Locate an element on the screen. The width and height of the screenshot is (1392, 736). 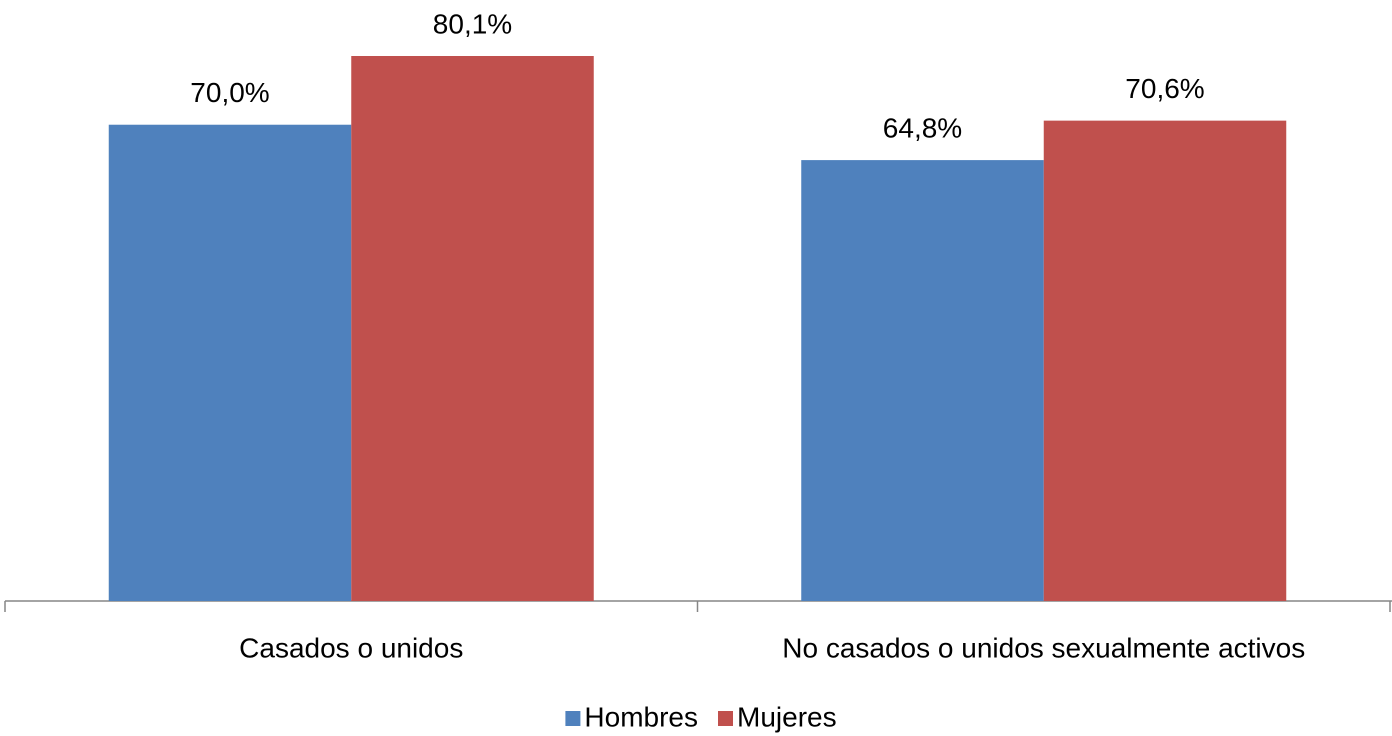
legend-label: Hombres is located at coordinates (641, 716).